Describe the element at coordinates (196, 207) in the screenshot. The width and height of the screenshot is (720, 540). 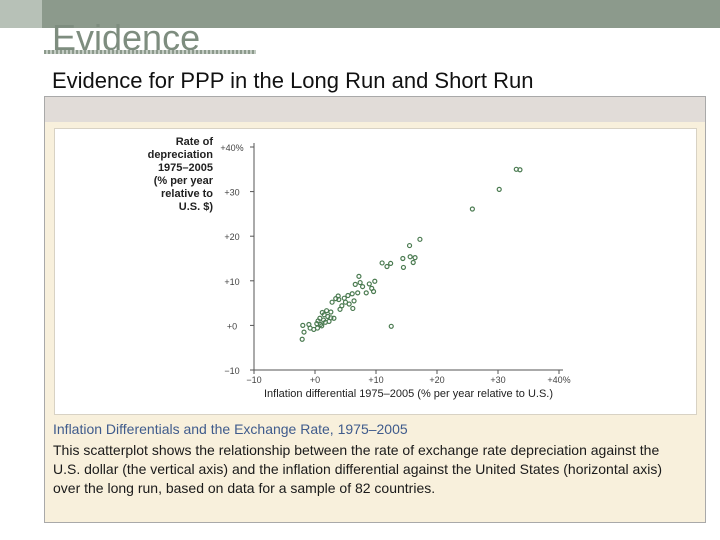
I see `y-axis-label-line: U.S. $)` at that location.